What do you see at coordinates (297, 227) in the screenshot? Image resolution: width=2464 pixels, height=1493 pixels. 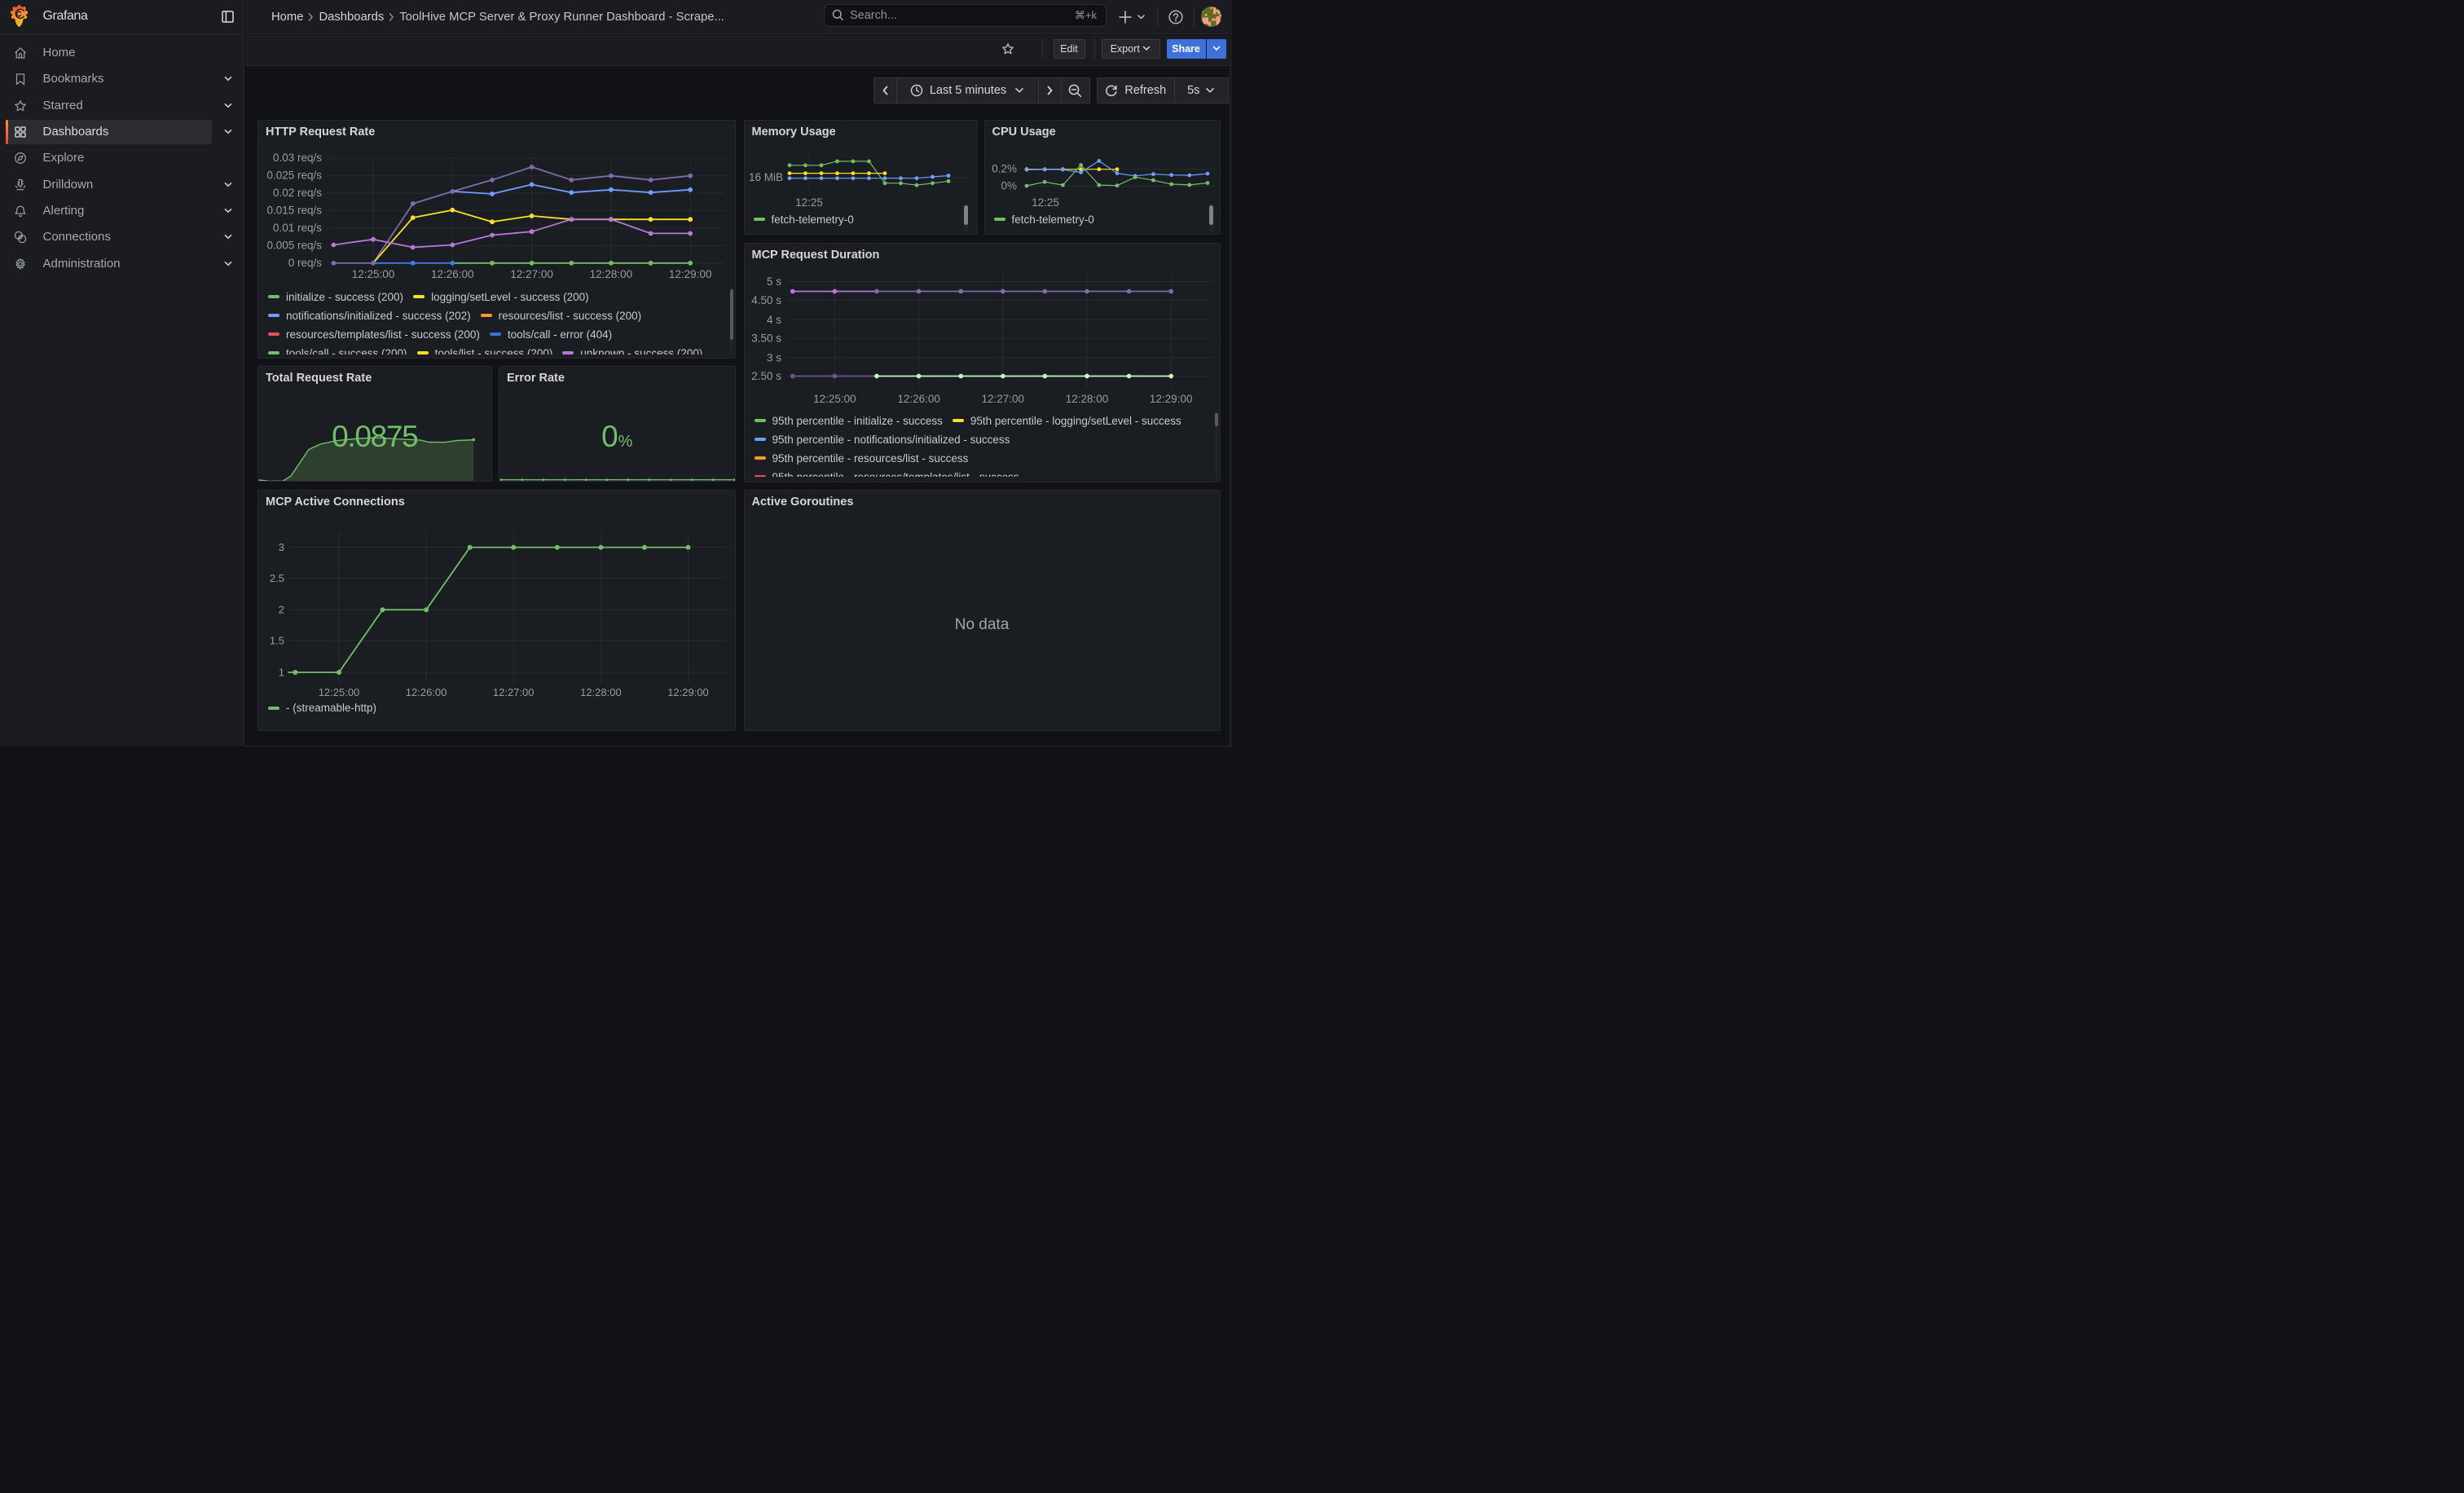 I see `svg-text: 0.01 req/s` at bounding box center [297, 227].